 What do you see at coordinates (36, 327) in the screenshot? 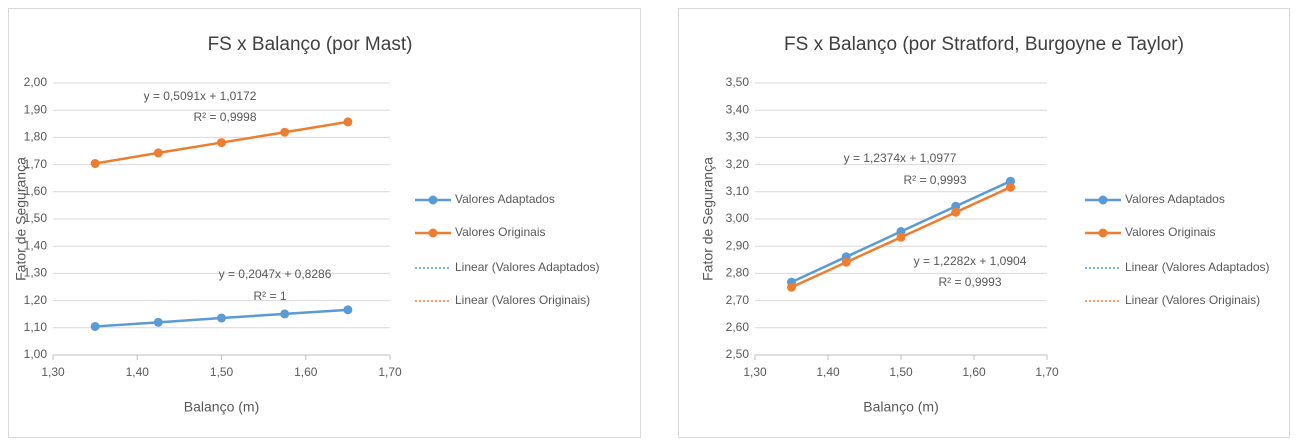
I see `y-tick-label: 1,10` at bounding box center [36, 327].